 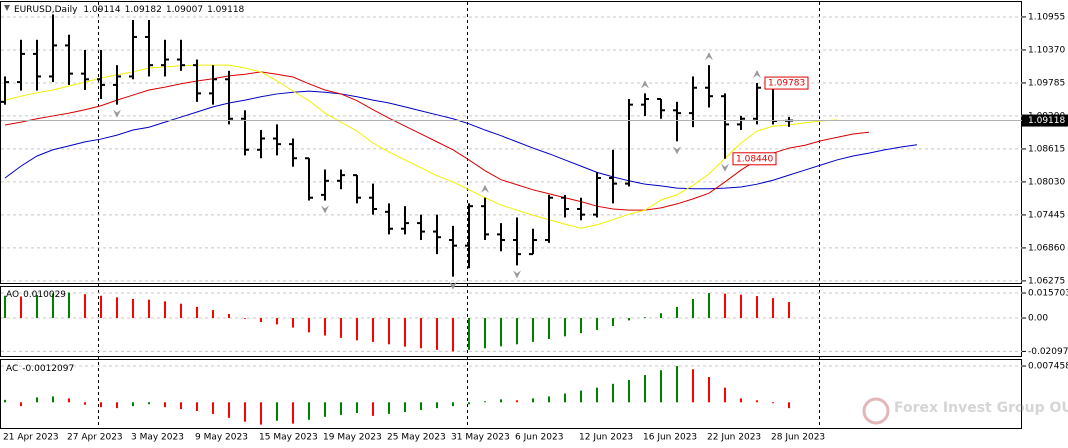 What do you see at coordinates (1045, 120) in the screenshot?
I see `current-price-box` at bounding box center [1045, 120].